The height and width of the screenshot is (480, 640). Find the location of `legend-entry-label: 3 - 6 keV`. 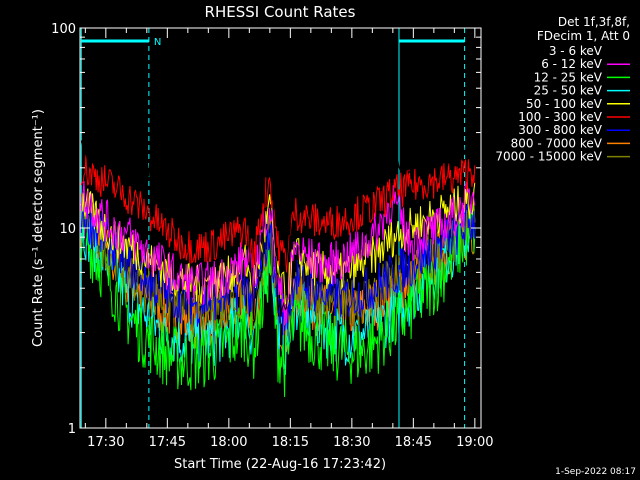

legend-entry-label: 3 - 6 keV is located at coordinates (576, 51).